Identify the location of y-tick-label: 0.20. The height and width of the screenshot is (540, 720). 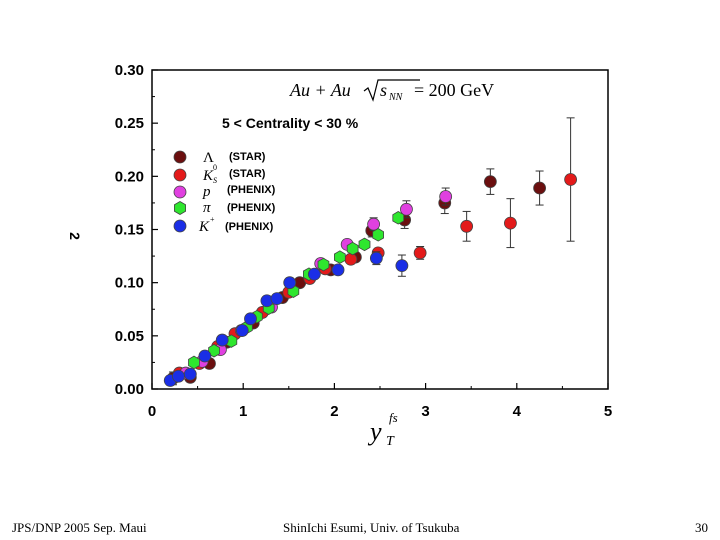
(129, 176).